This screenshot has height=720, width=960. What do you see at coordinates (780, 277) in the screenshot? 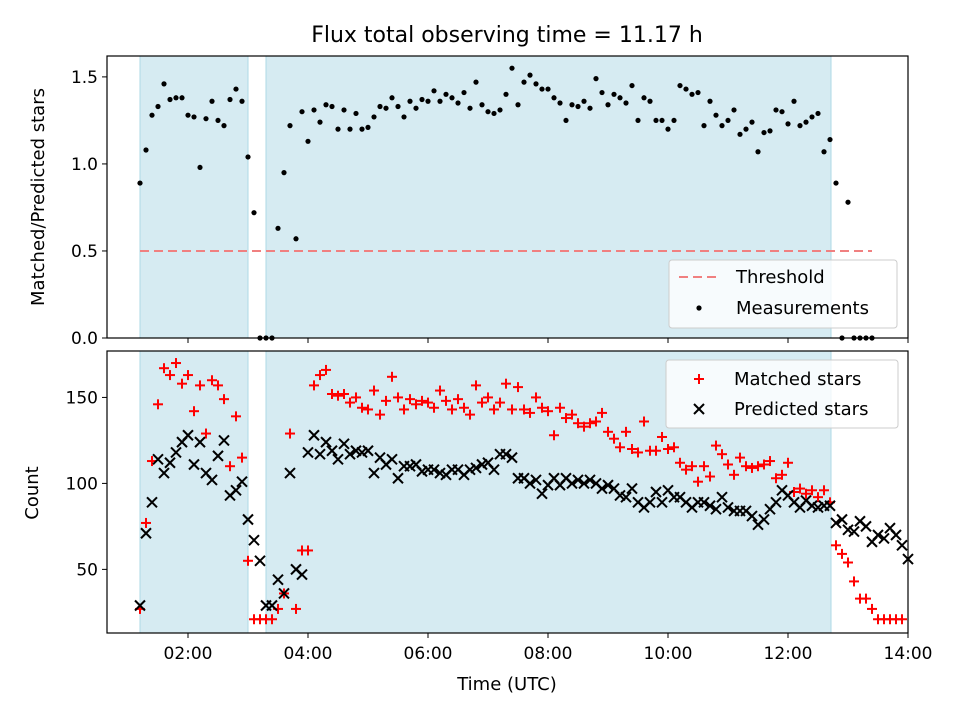
I see `legend-threshold-label: Threshold` at bounding box center [780, 277].